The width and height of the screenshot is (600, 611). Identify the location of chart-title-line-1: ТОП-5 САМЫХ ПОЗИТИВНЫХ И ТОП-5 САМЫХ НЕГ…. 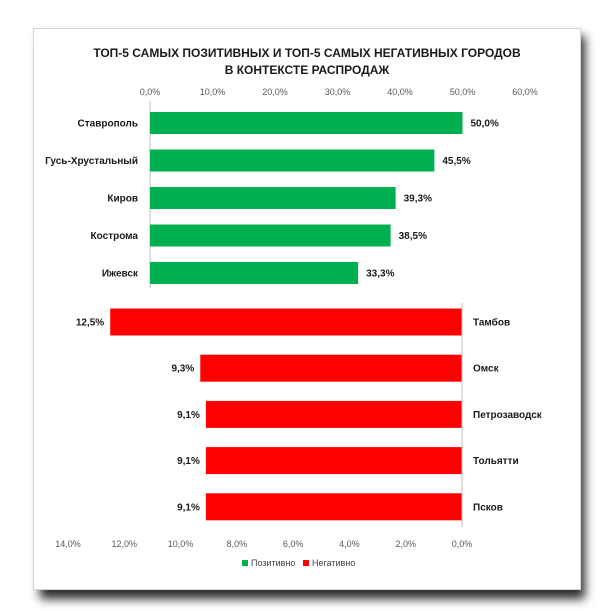
(307, 53).